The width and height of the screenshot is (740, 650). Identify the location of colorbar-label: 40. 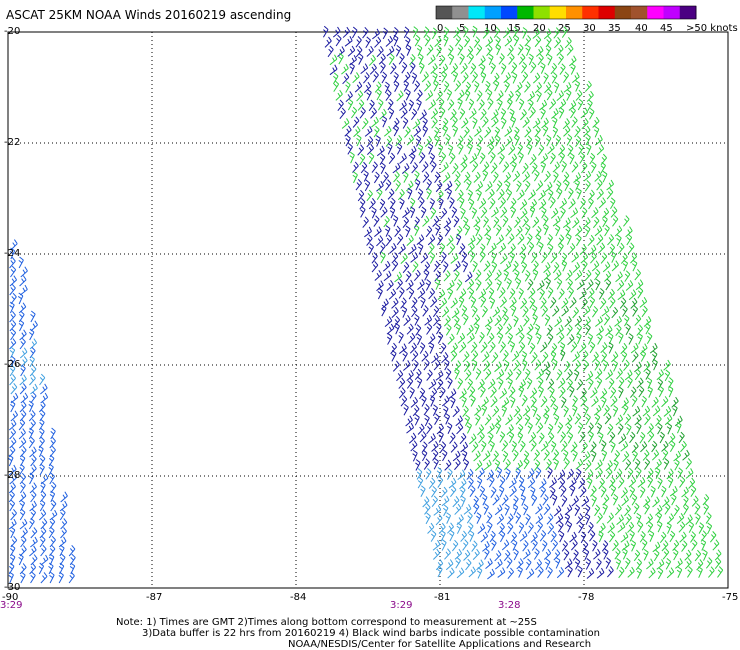
(641, 28).